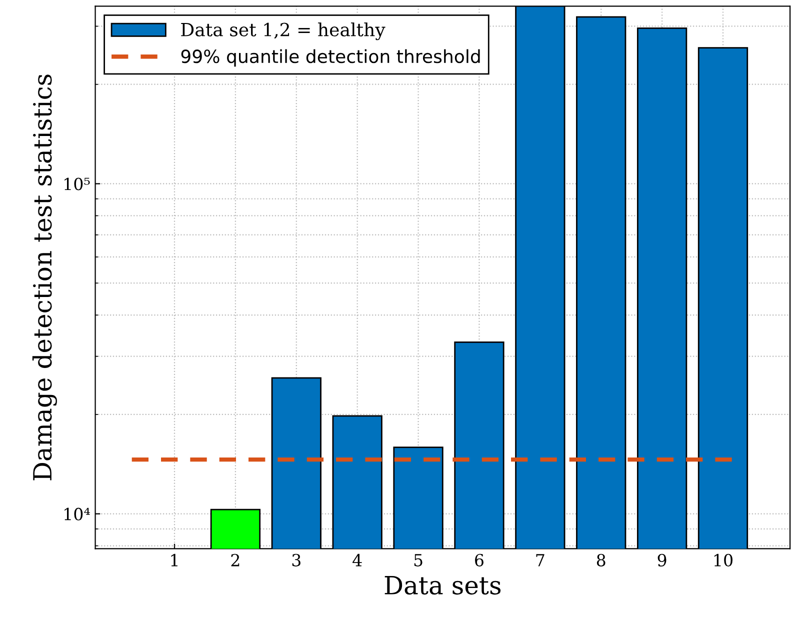 This screenshot has width=794, height=620. What do you see at coordinates (330, 58) in the screenshot?
I see `legend-label: 99% quantile detection threshold` at bounding box center [330, 58].